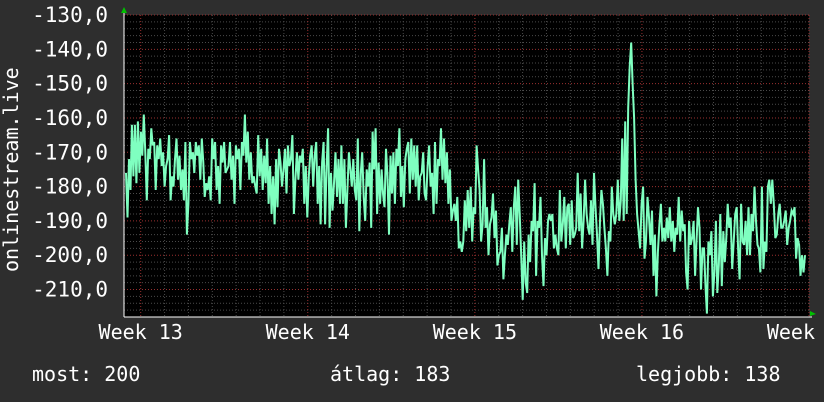 The height and width of the screenshot is (402, 824). Describe the element at coordinates (475, 332) in the screenshot. I see `x-tick-label: Week 15` at that location.